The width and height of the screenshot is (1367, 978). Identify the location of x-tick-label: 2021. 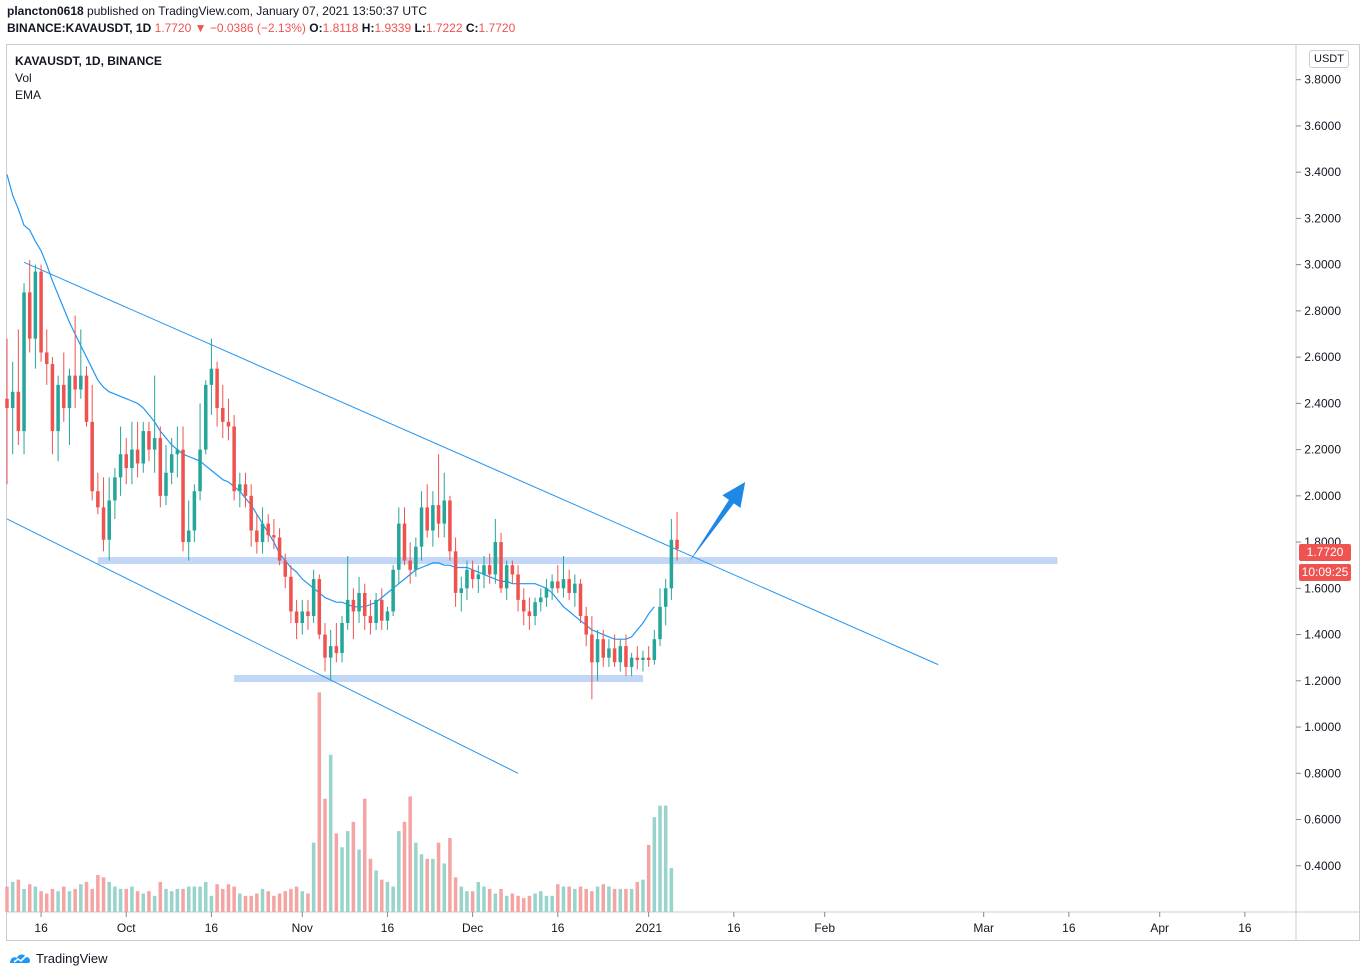
(648, 928).